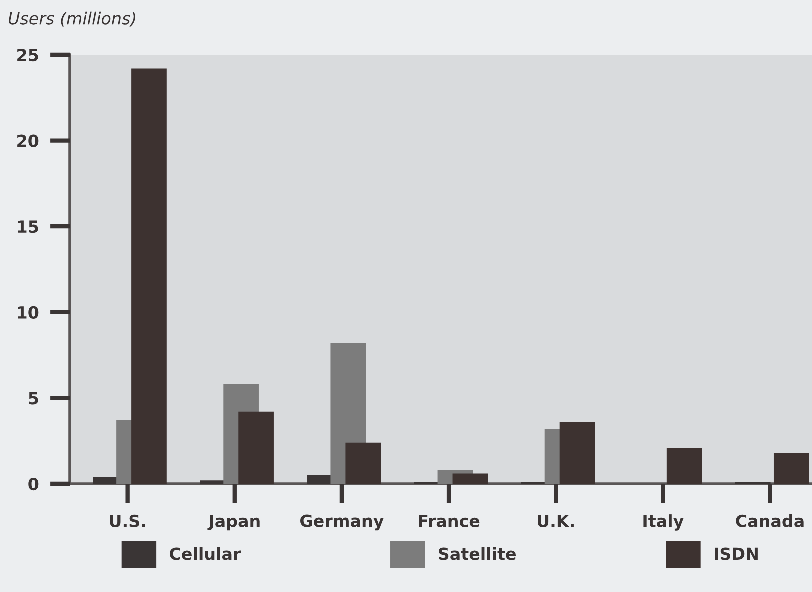  What do you see at coordinates (664, 522) in the screenshot?
I see `x-tick-label: Italy` at bounding box center [664, 522].